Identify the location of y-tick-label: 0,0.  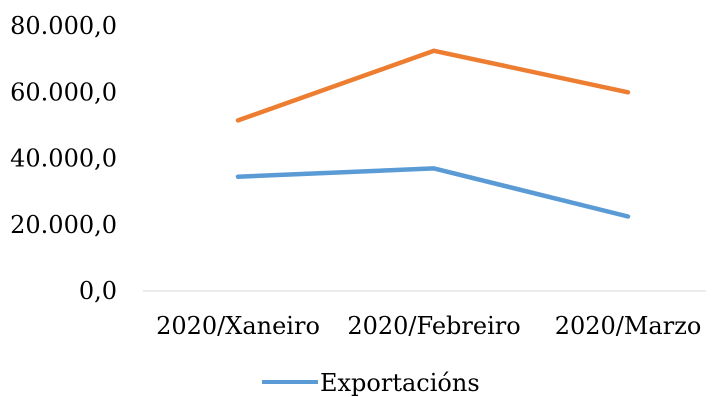
(98, 291).